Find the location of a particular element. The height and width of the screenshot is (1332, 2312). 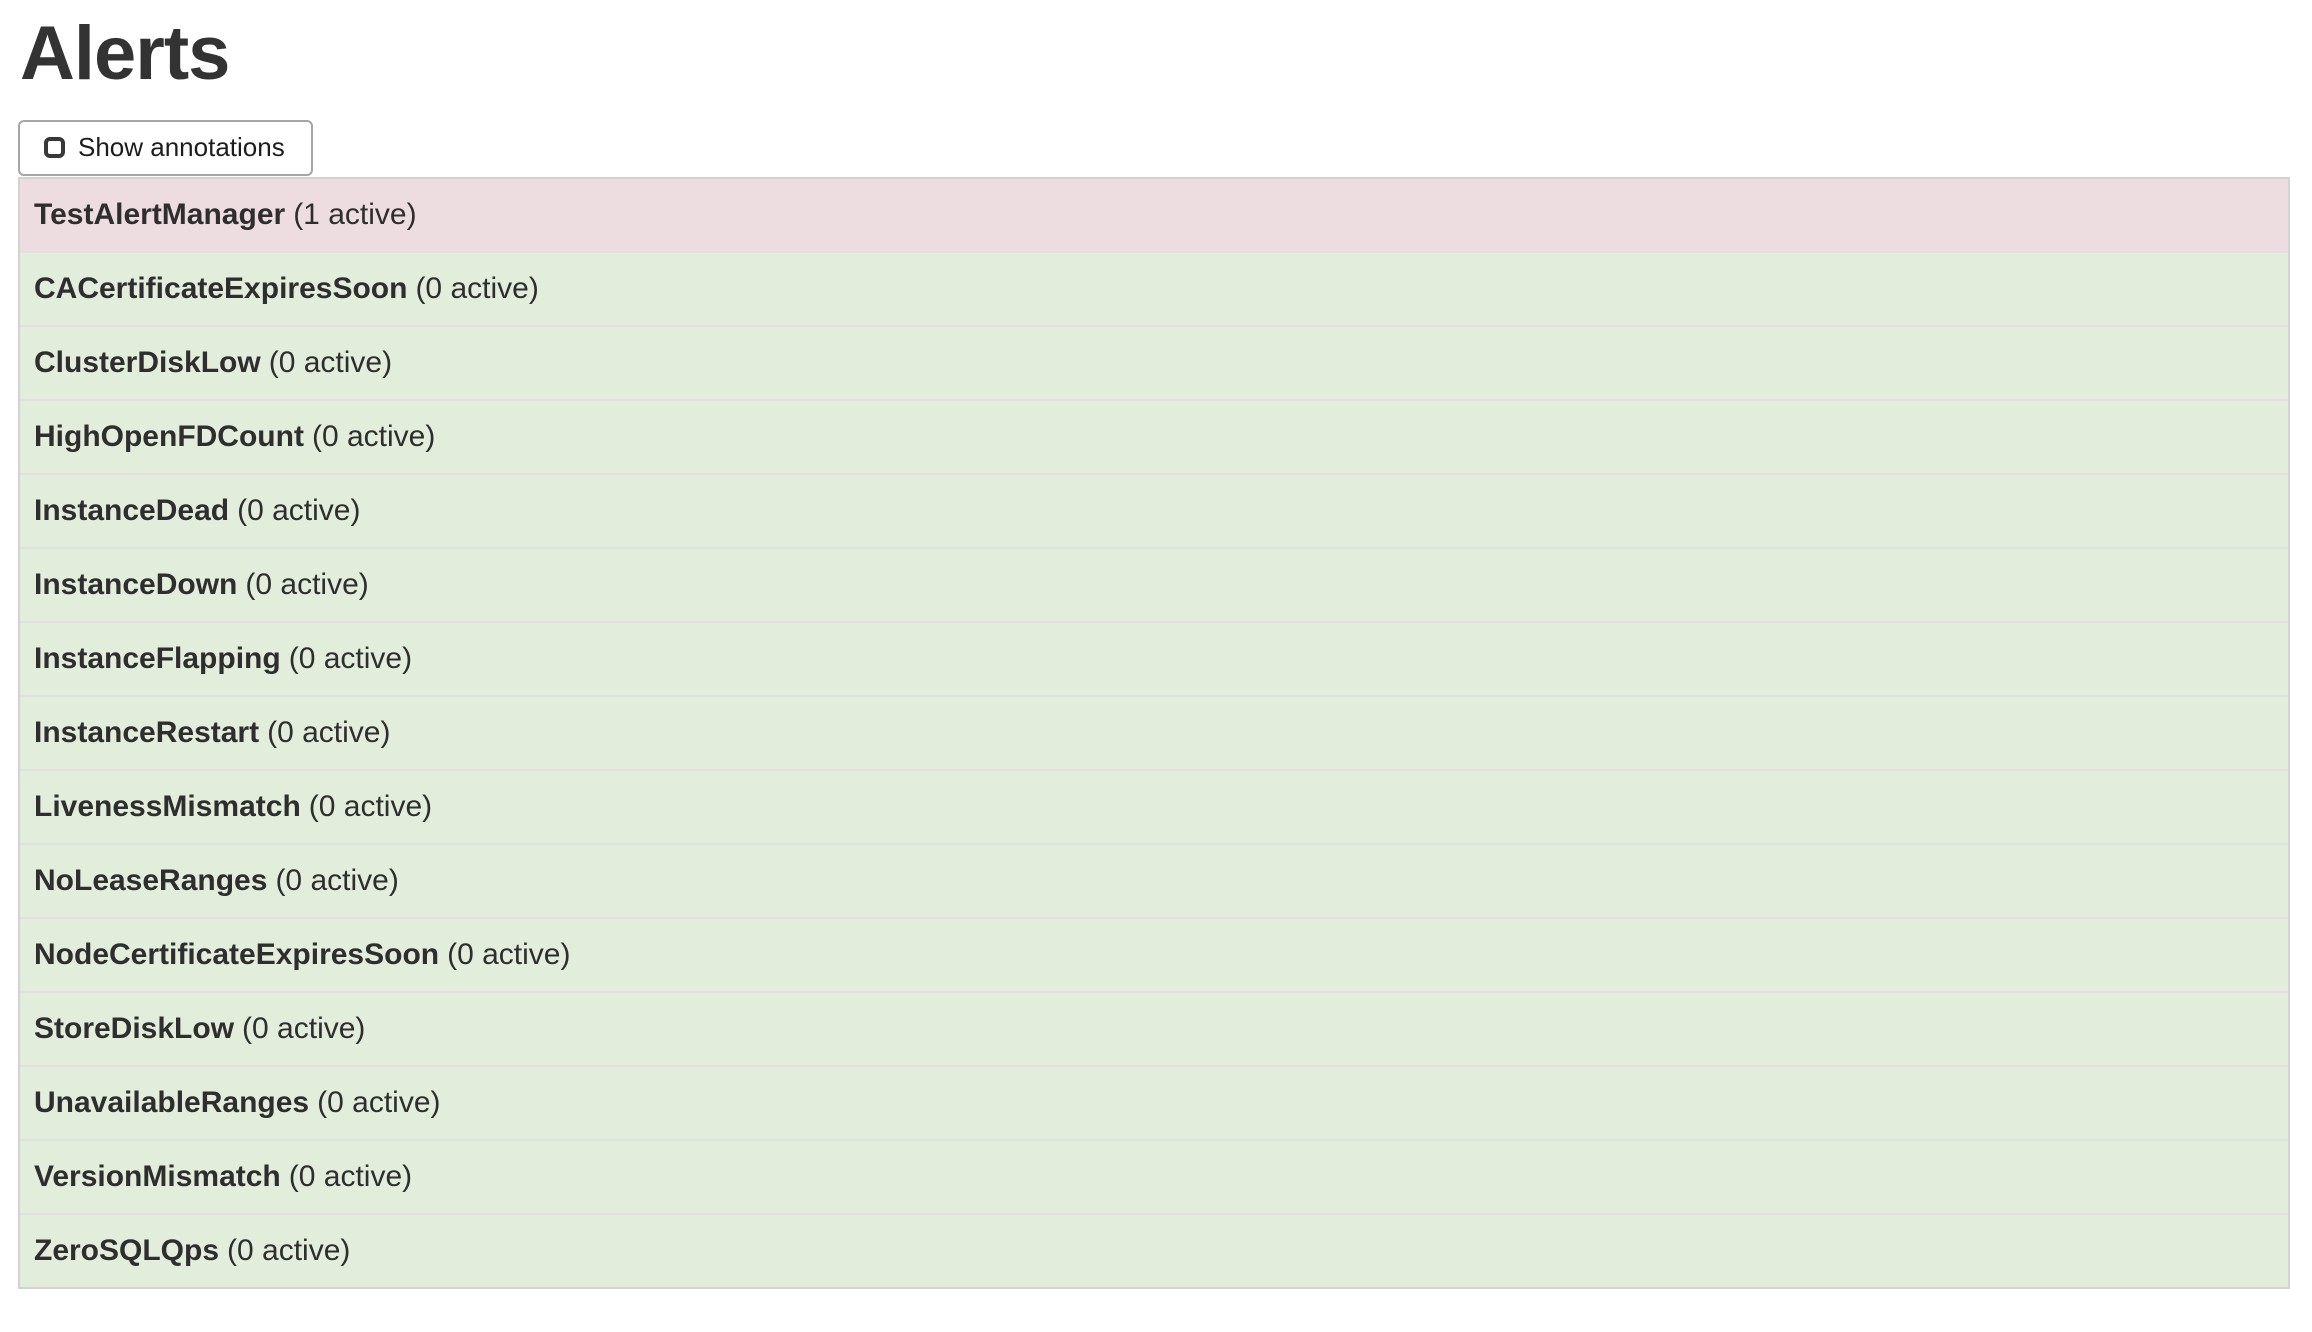

page-title: Alerts is located at coordinates (125, 53).